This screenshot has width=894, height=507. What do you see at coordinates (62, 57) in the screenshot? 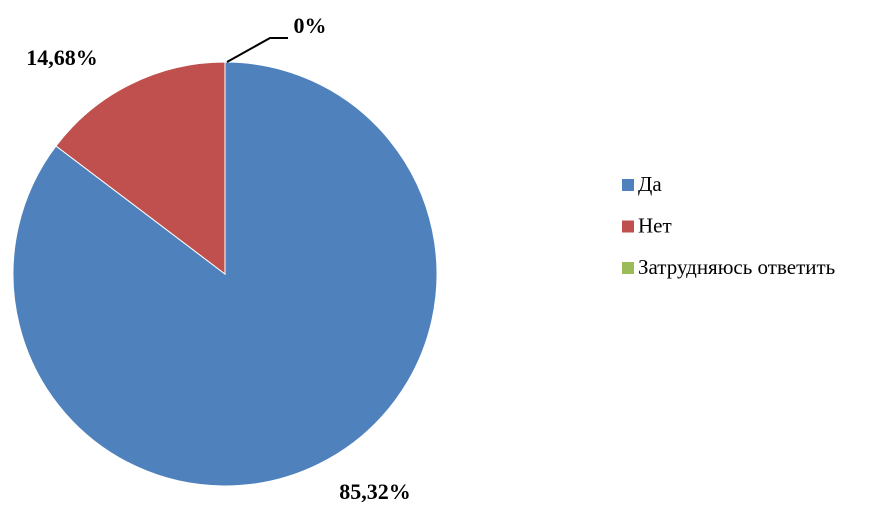
I see `data-label: 14,68%` at bounding box center [62, 57].